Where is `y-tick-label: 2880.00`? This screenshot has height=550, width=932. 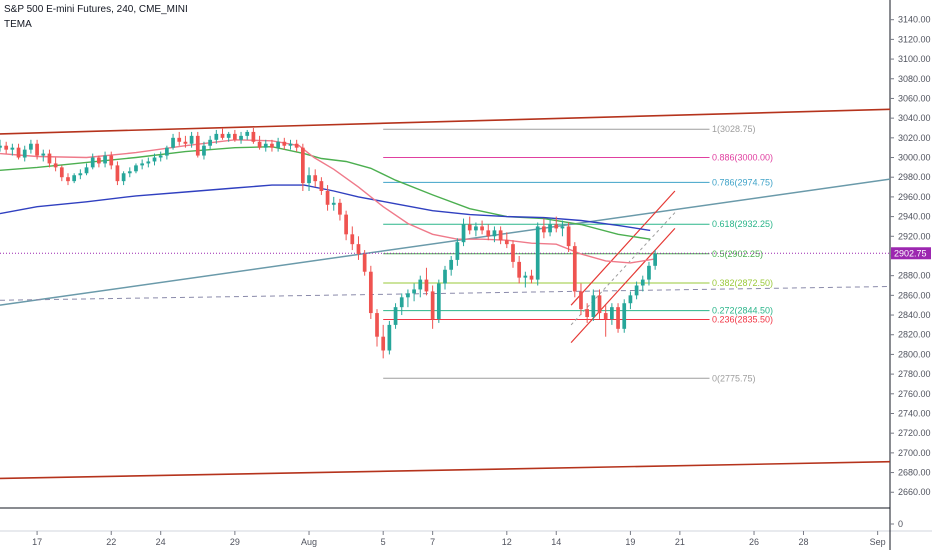 y-tick-label: 2880.00 is located at coordinates (914, 276).